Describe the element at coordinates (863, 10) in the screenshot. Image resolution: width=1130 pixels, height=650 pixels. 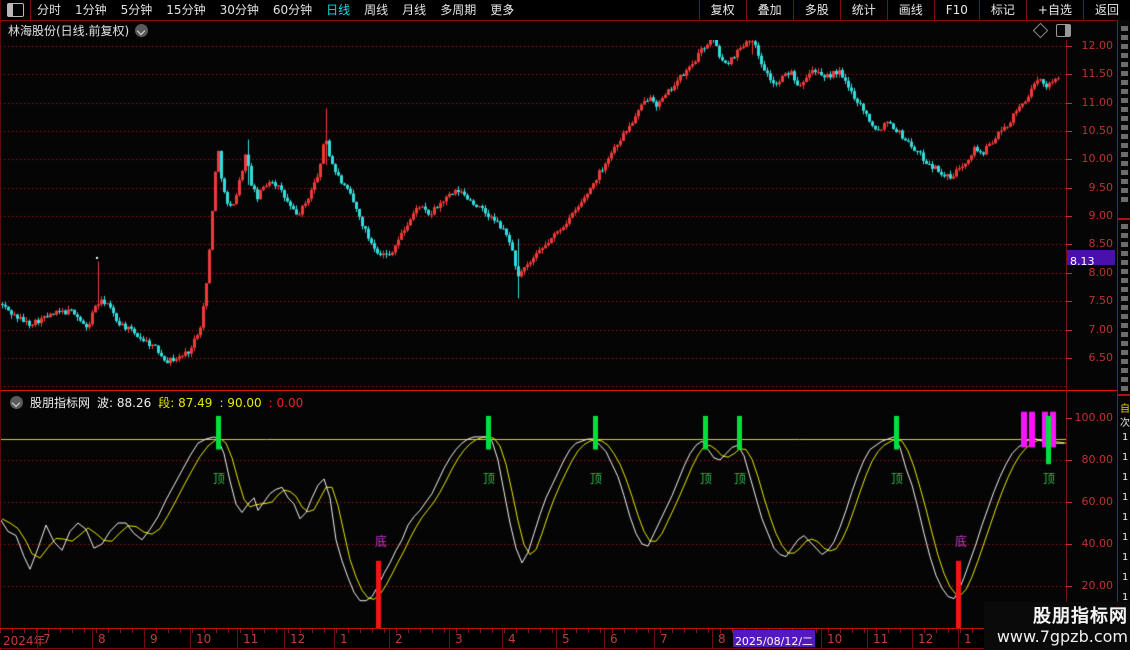
I see `tool-button-统计: 统计` at that location.